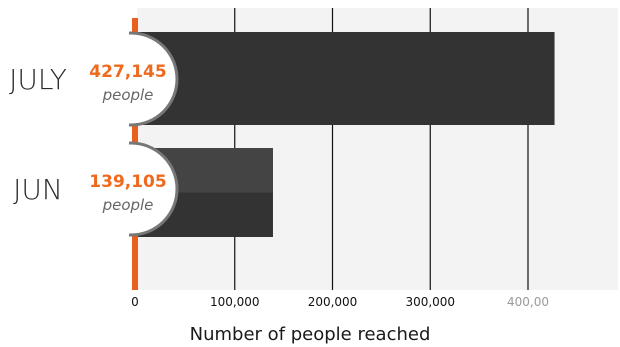 Image resolution: width=620 pixels, height=347 pixels. I want to click on value-label: 139,105, so click(127, 182).